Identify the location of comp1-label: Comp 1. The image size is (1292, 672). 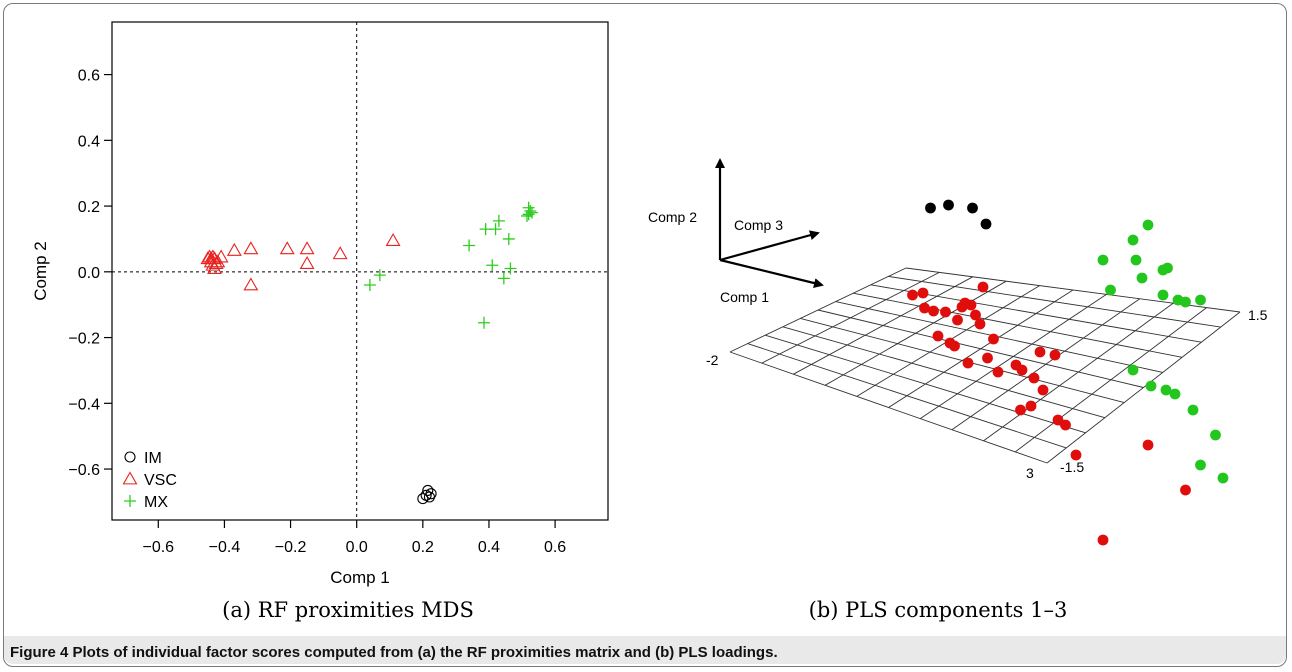
(744, 297).